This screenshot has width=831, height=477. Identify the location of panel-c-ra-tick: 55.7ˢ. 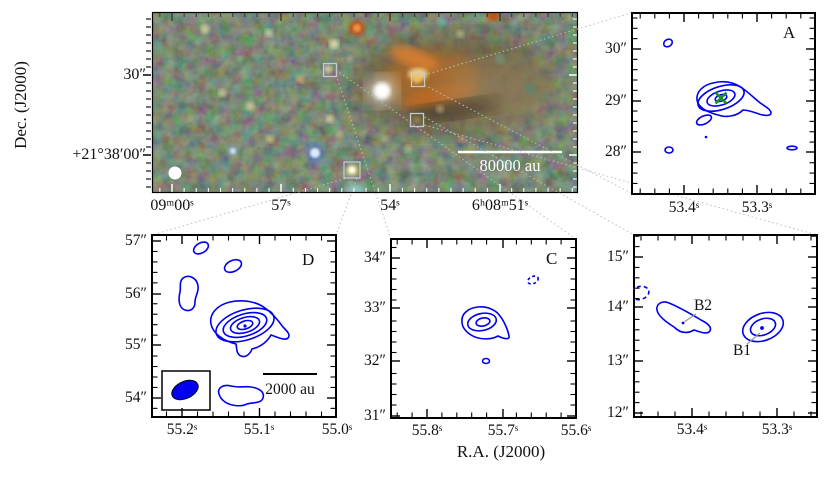
(503, 430).